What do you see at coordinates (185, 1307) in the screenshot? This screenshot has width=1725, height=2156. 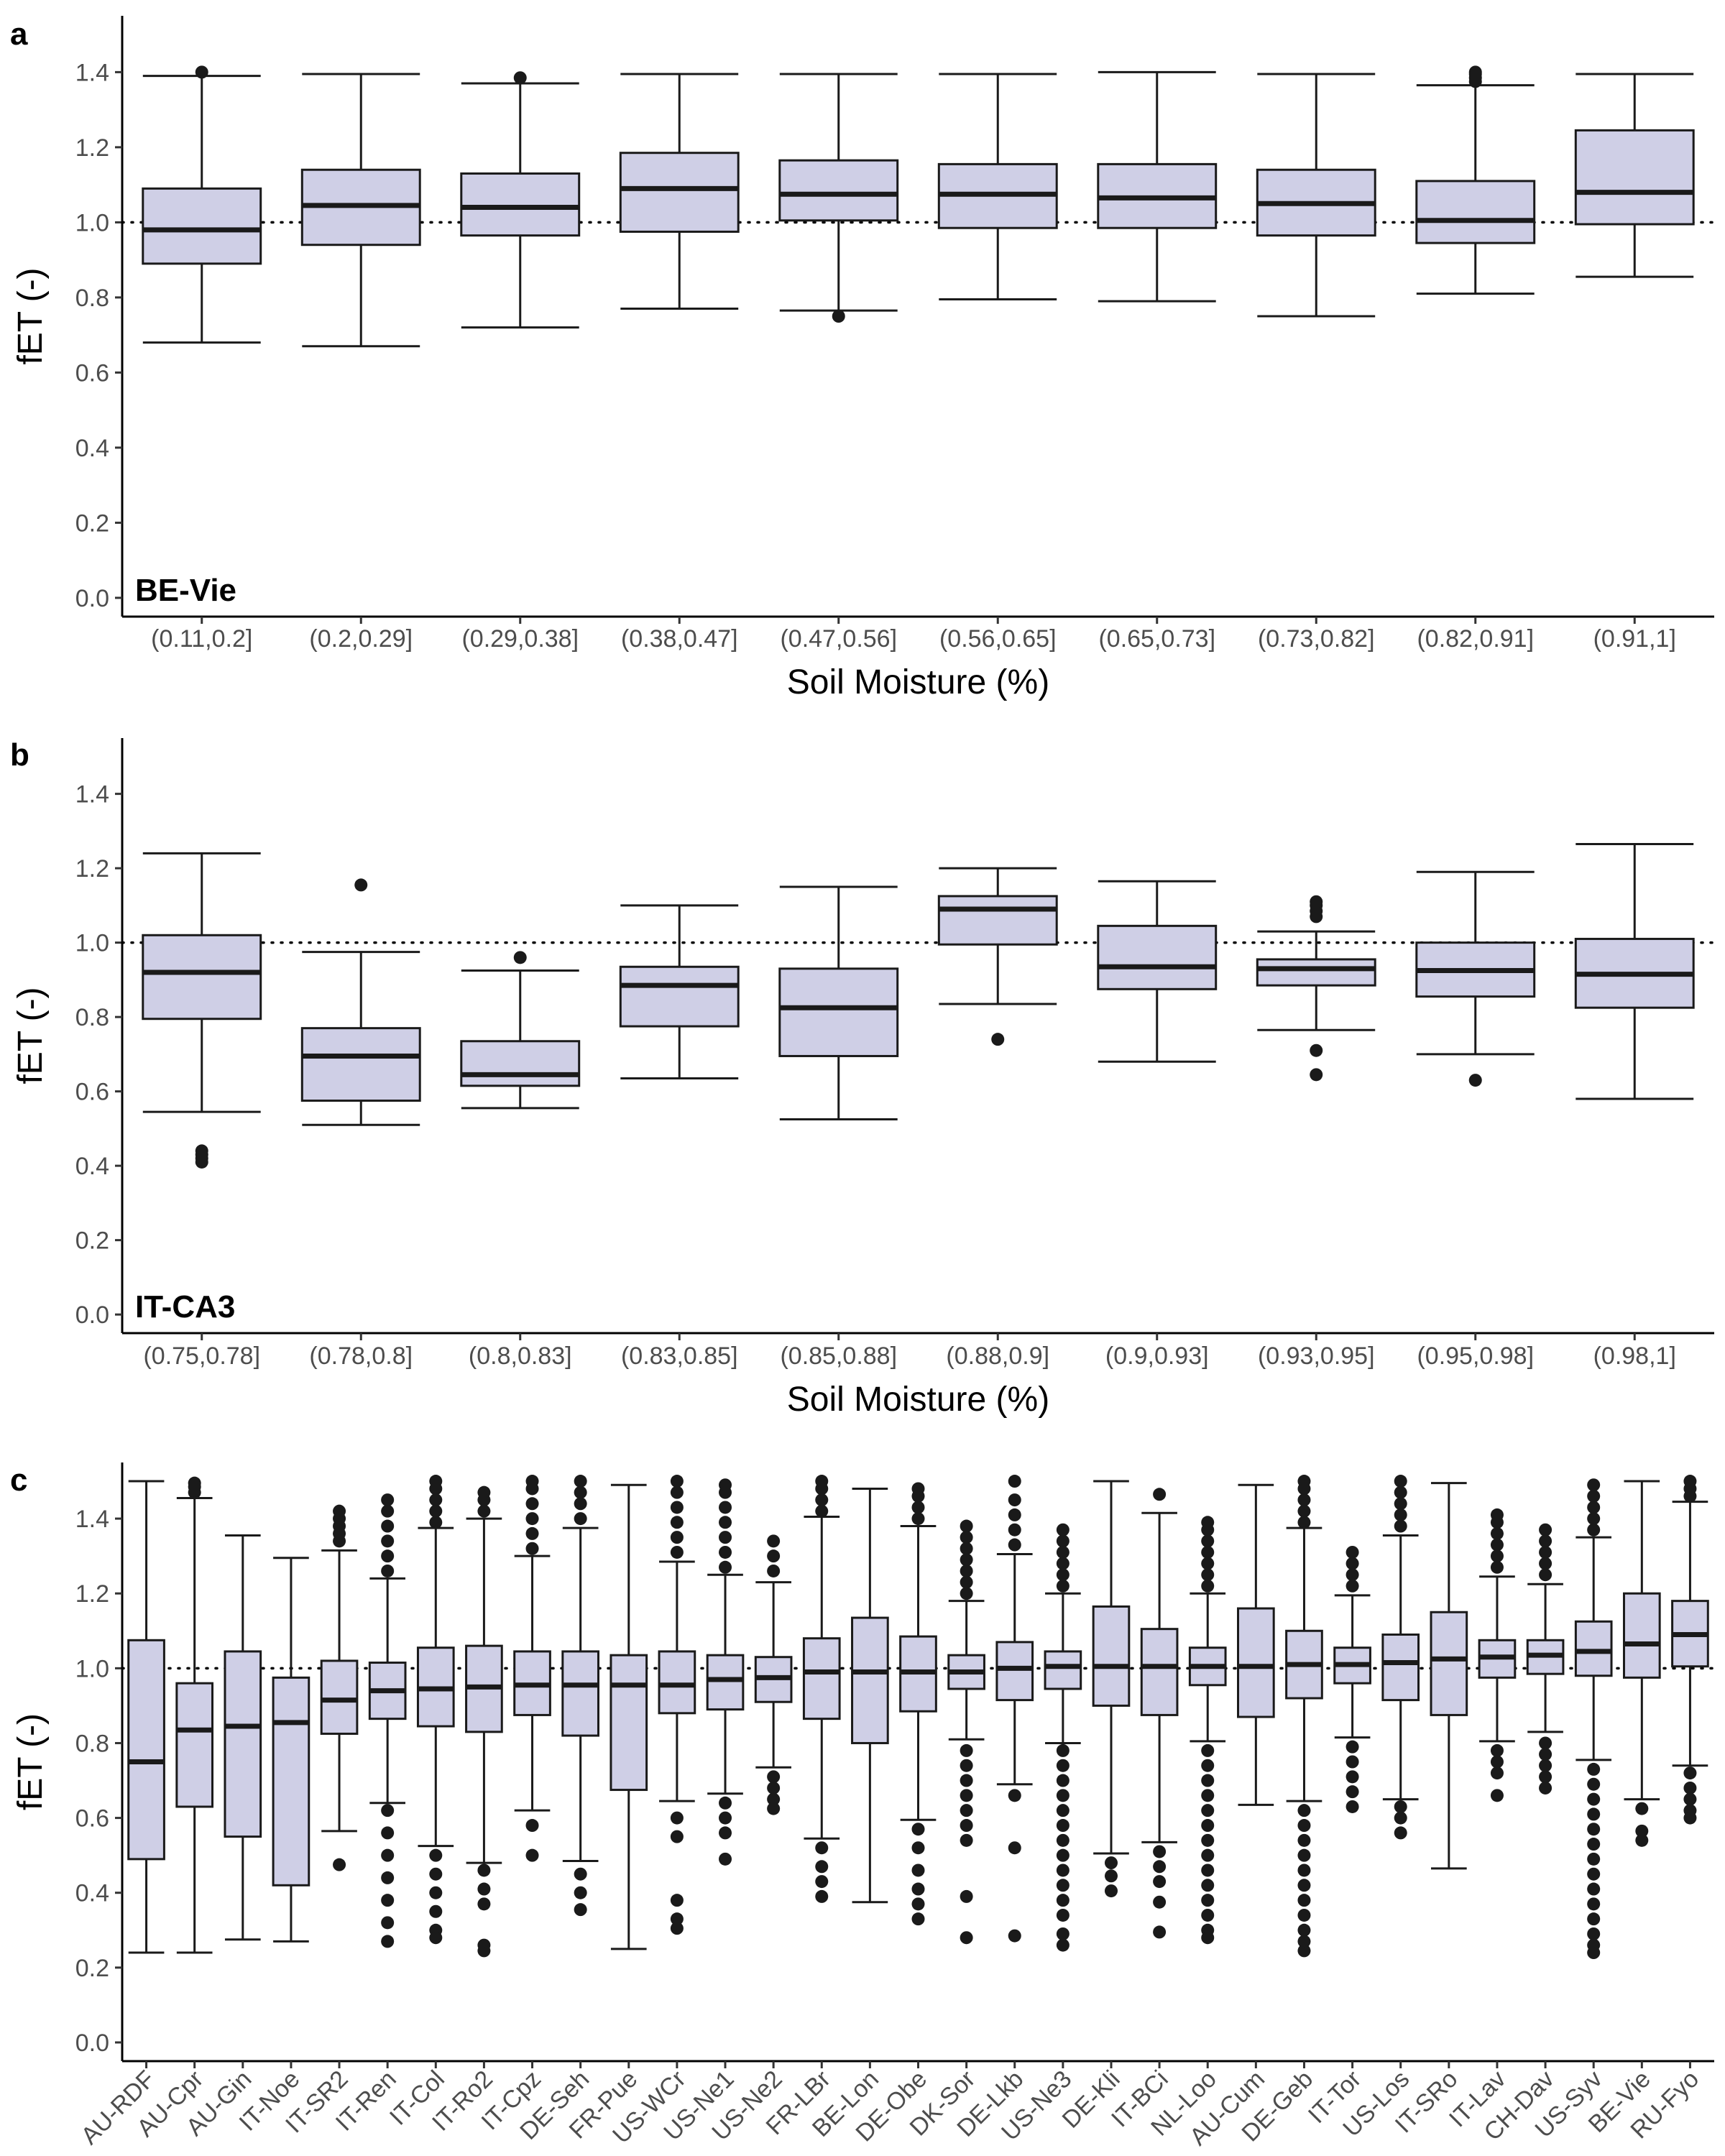 I see `site-label: IT-CA3` at bounding box center [185, 1307].